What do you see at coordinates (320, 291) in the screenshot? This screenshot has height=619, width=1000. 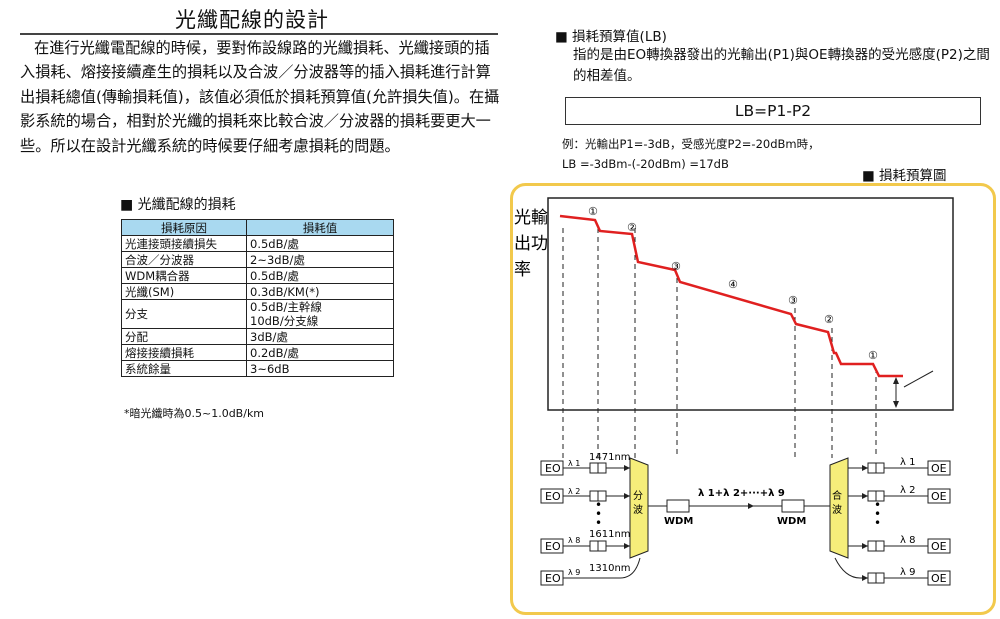 I see `table-cell: 0.3dB/KM(*)` at bounding box center [320, 291].